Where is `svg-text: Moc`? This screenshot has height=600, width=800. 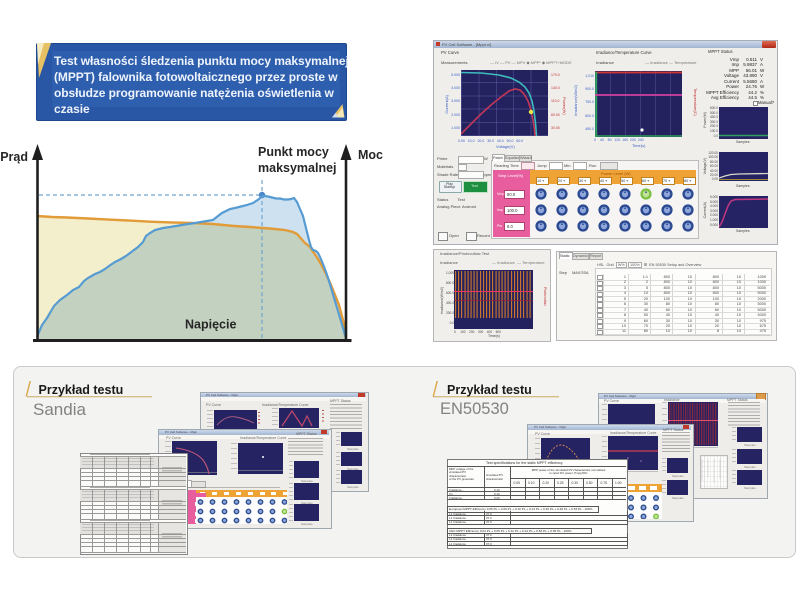
svg-text: Moc is located at coordinates (370, 155).